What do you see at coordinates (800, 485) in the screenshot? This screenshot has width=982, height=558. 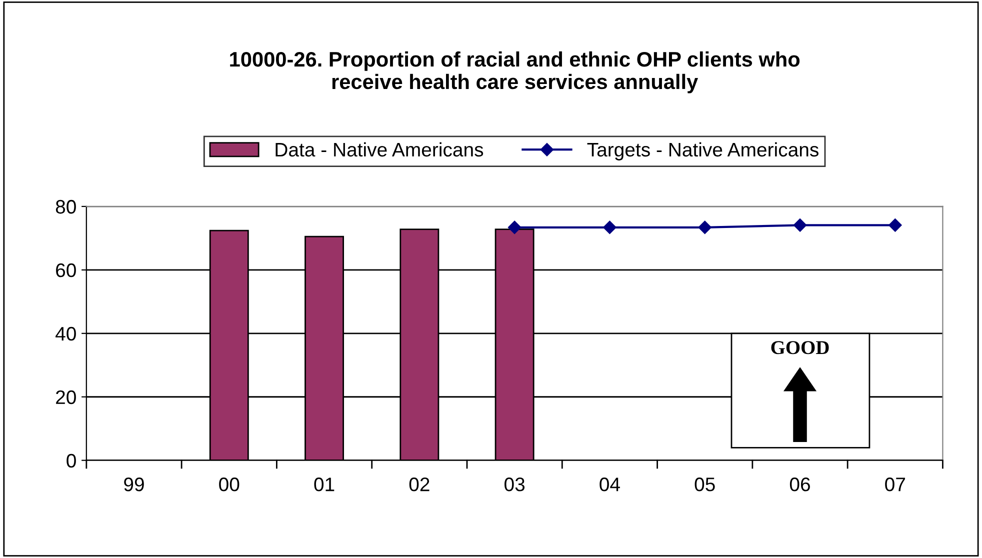 I see `x-tick-label: 06` at bounding box center [800, 485].